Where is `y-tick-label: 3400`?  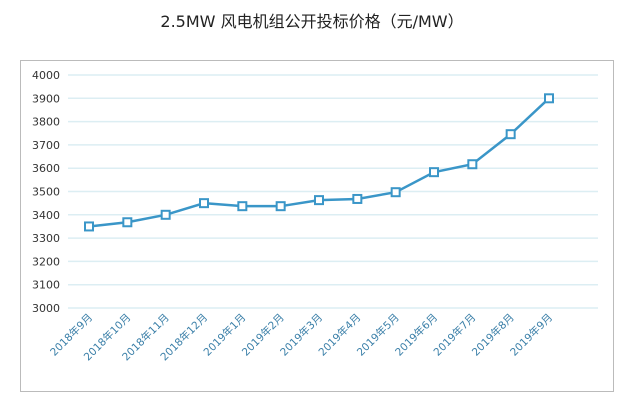 y-tick-label: 3400 is located at coordinates (46, 215).